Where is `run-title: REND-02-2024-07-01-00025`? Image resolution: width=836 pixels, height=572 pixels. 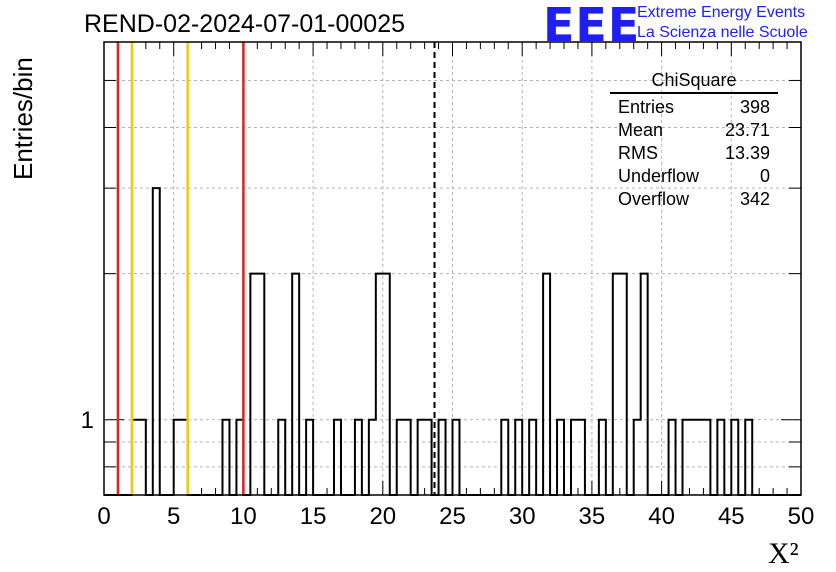 run-title: REND-02-2024-07-01-00025 is located at coordinates (245, 24).